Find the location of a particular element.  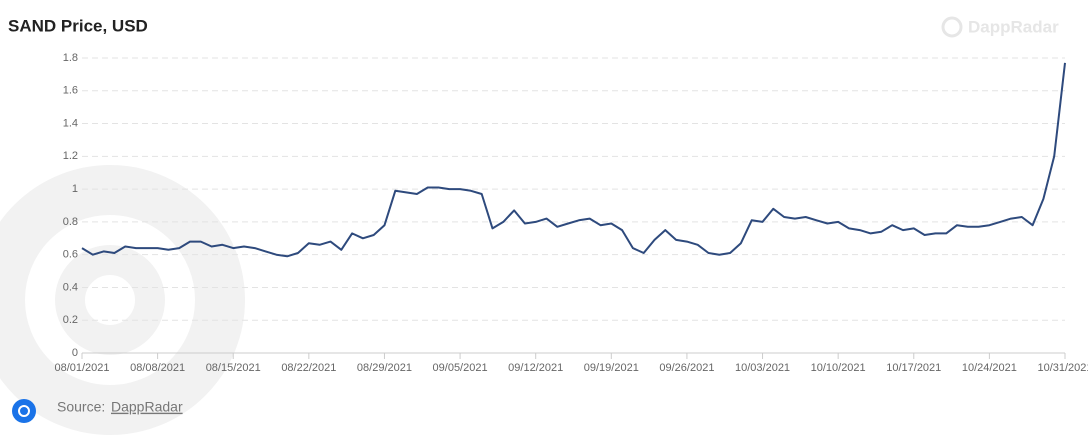

x-tick-label: 09/05/2021 is located at coordinates (460, 368).